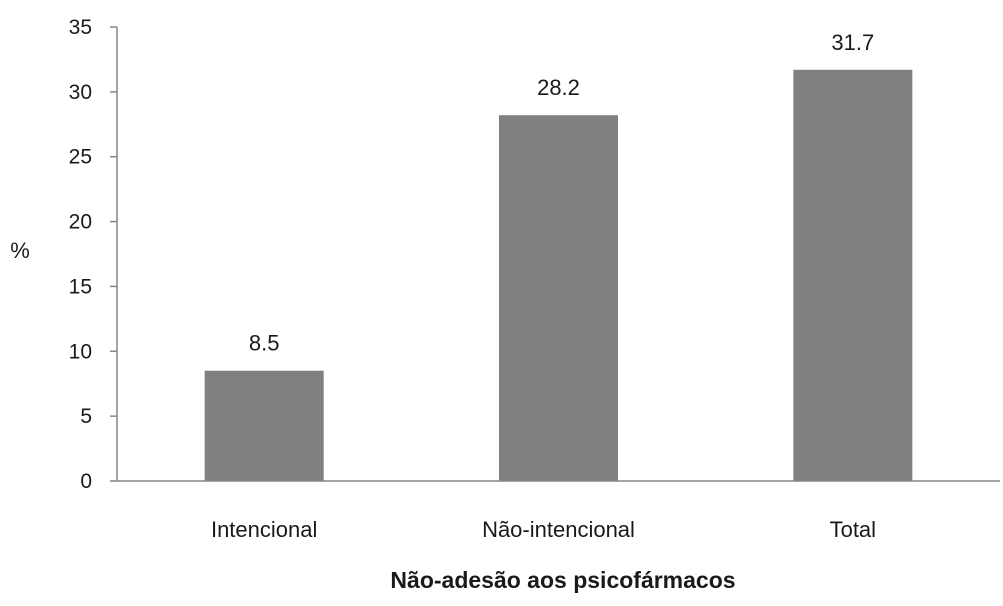 This screenshot has height=606, width=1003. I want to click on y-tick-label: 10, so click(80, 351).